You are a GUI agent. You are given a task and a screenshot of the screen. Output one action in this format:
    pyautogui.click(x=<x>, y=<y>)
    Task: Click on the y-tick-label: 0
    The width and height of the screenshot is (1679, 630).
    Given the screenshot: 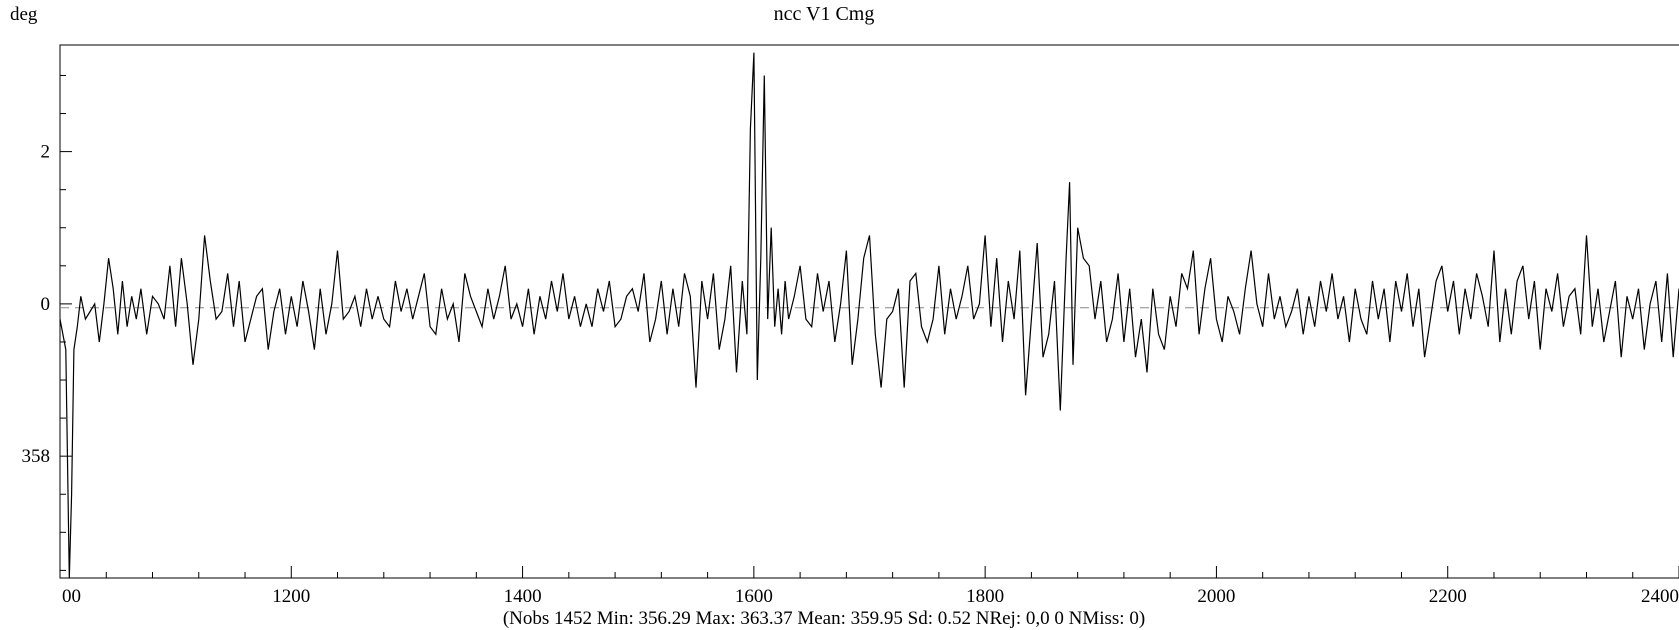 What is the action you would take?
    pyautogui.click(x=46, y=304)
    